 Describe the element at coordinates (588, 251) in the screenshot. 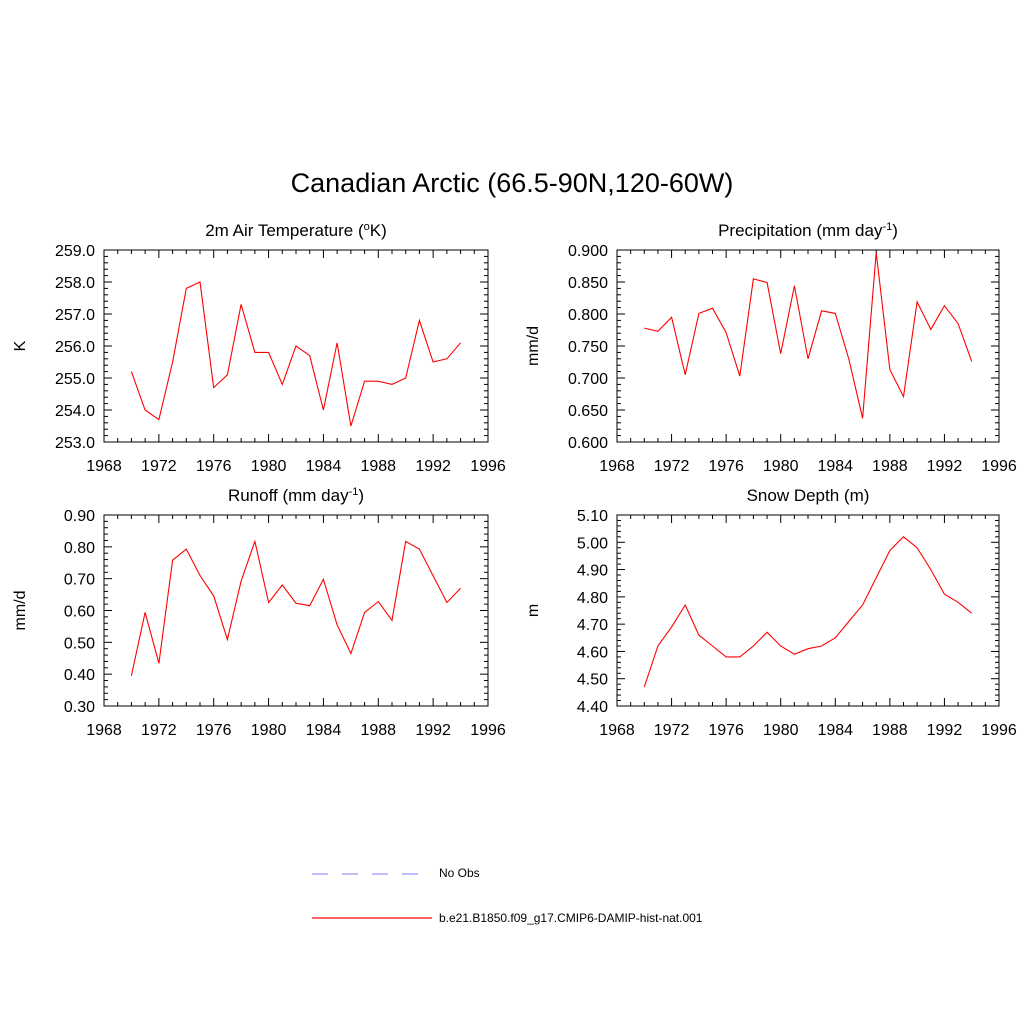

I see `y-tick-label: 0.900` at that location.